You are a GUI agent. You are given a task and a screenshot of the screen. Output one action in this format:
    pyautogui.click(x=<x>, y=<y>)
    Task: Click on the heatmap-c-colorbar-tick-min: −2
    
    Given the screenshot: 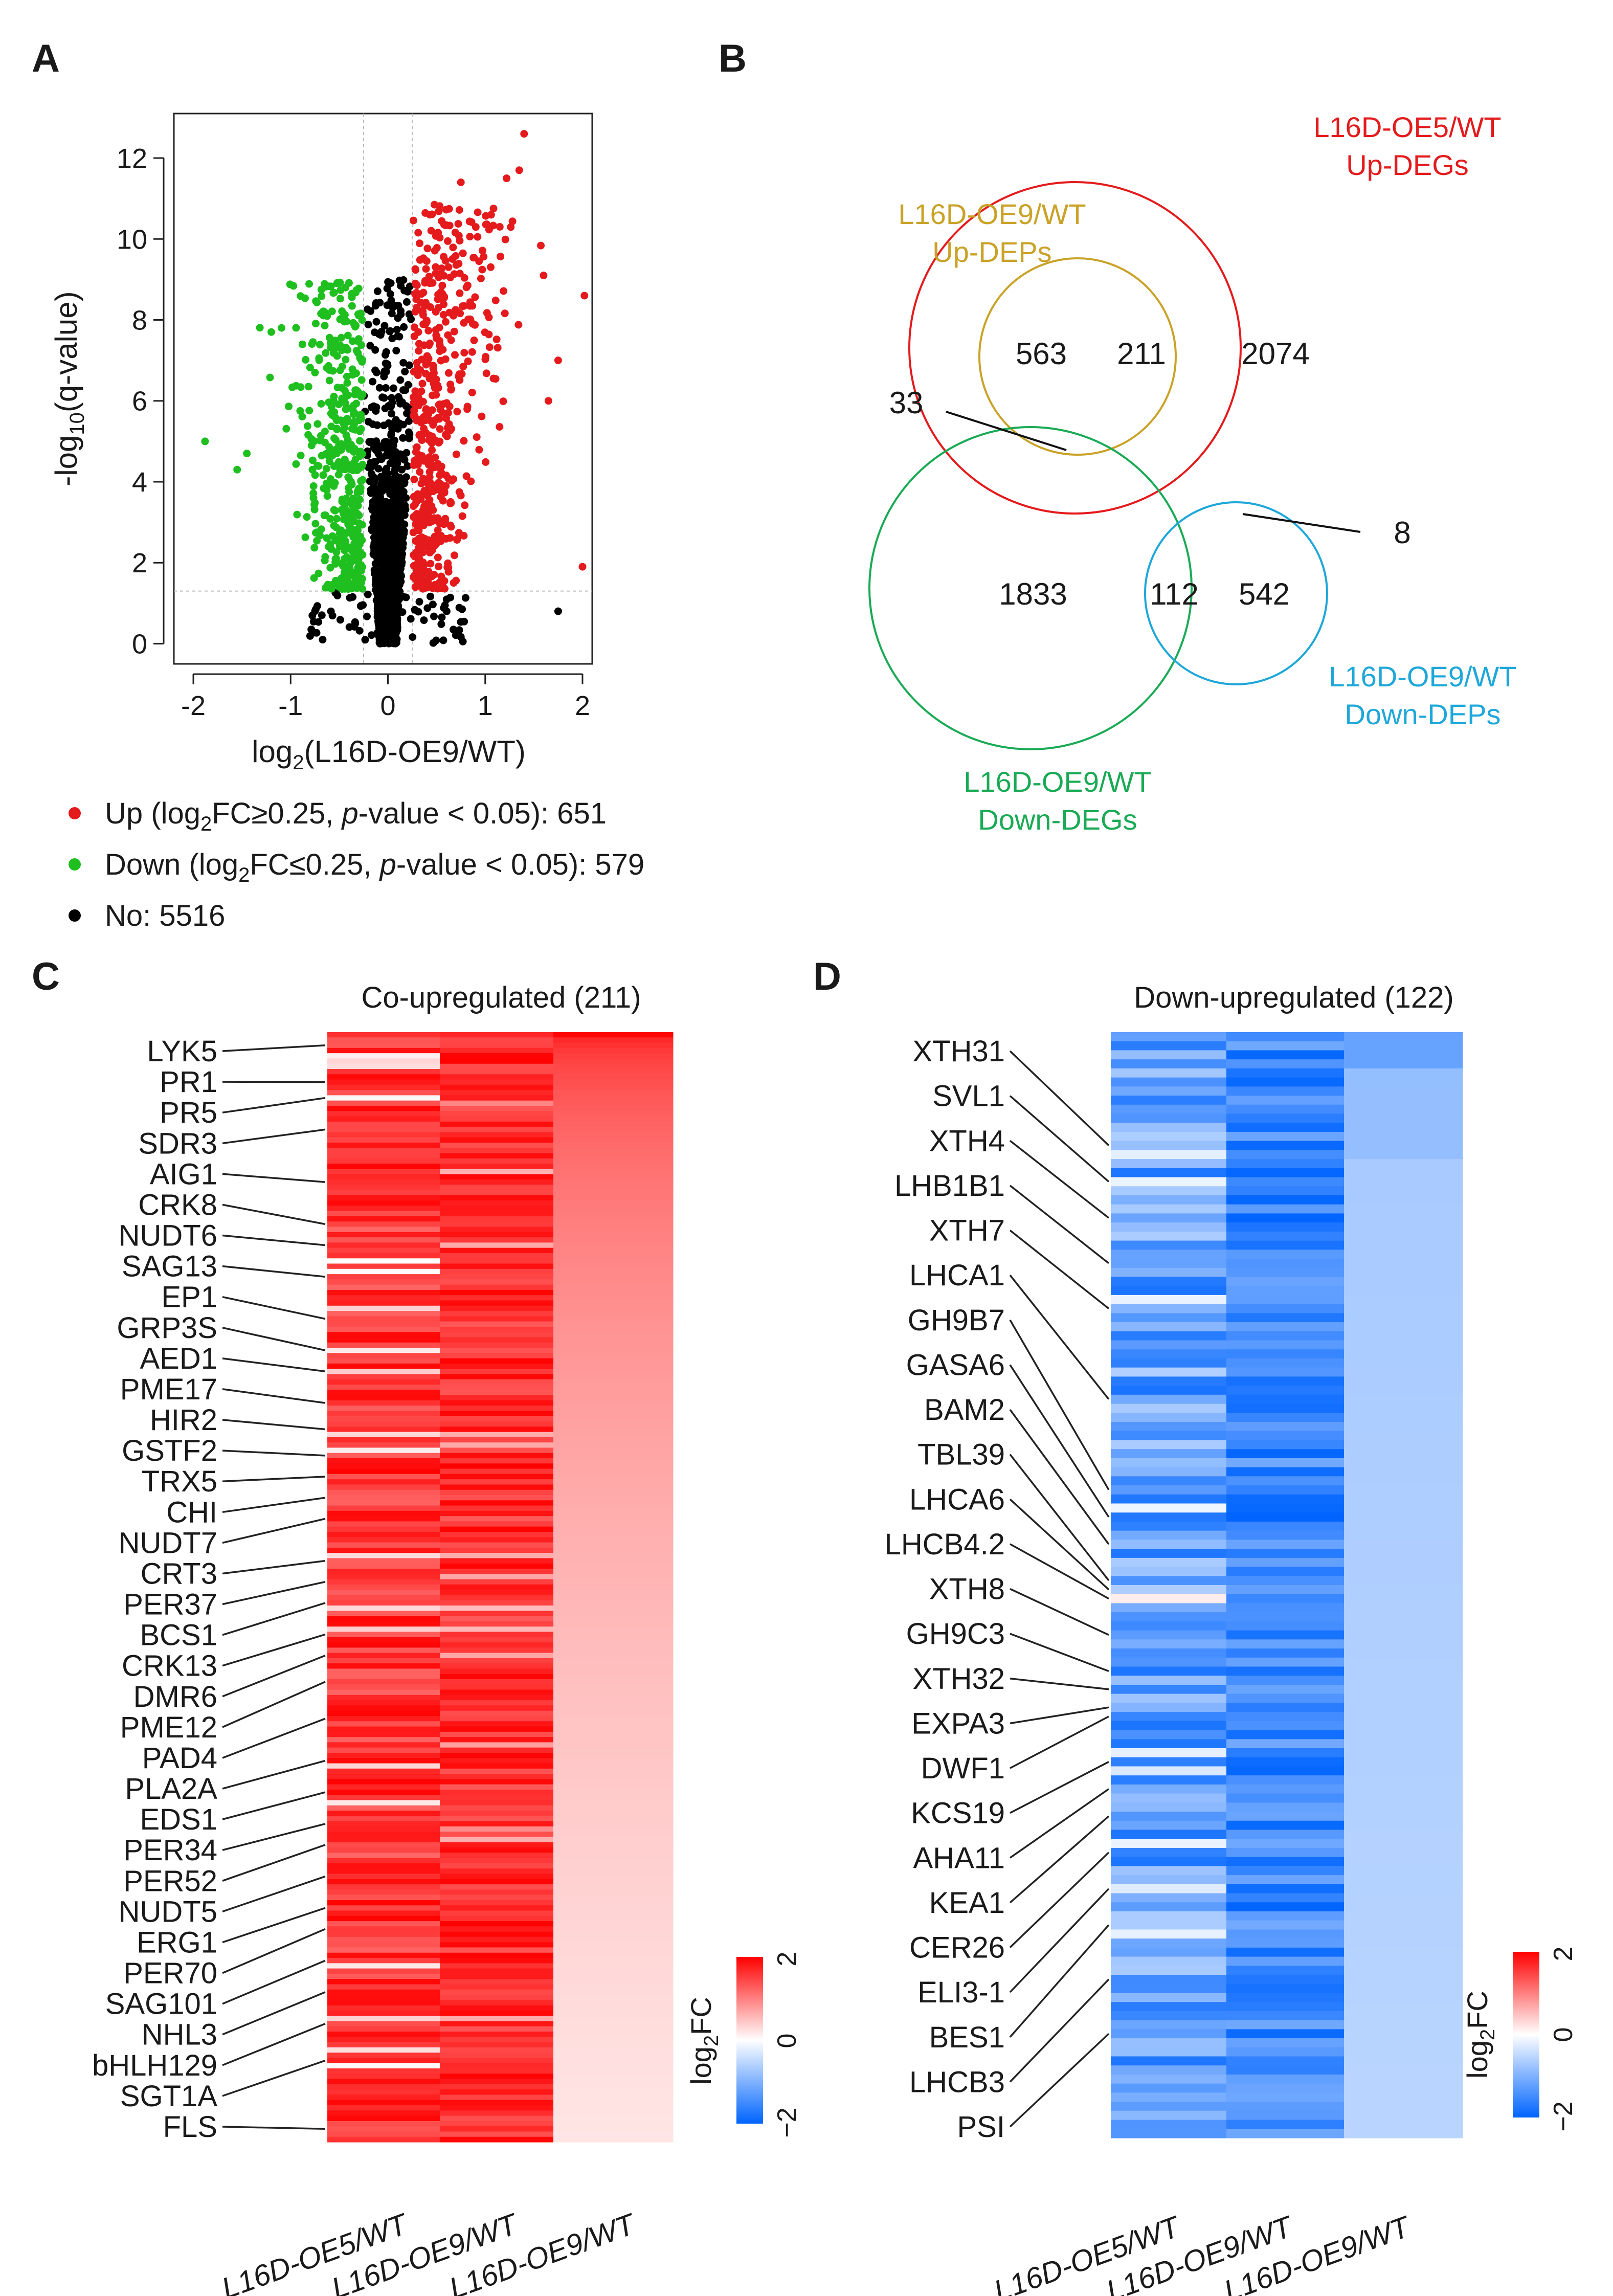 What is the action you would take?
    pyautogui.click(x=787, y=2122)
    